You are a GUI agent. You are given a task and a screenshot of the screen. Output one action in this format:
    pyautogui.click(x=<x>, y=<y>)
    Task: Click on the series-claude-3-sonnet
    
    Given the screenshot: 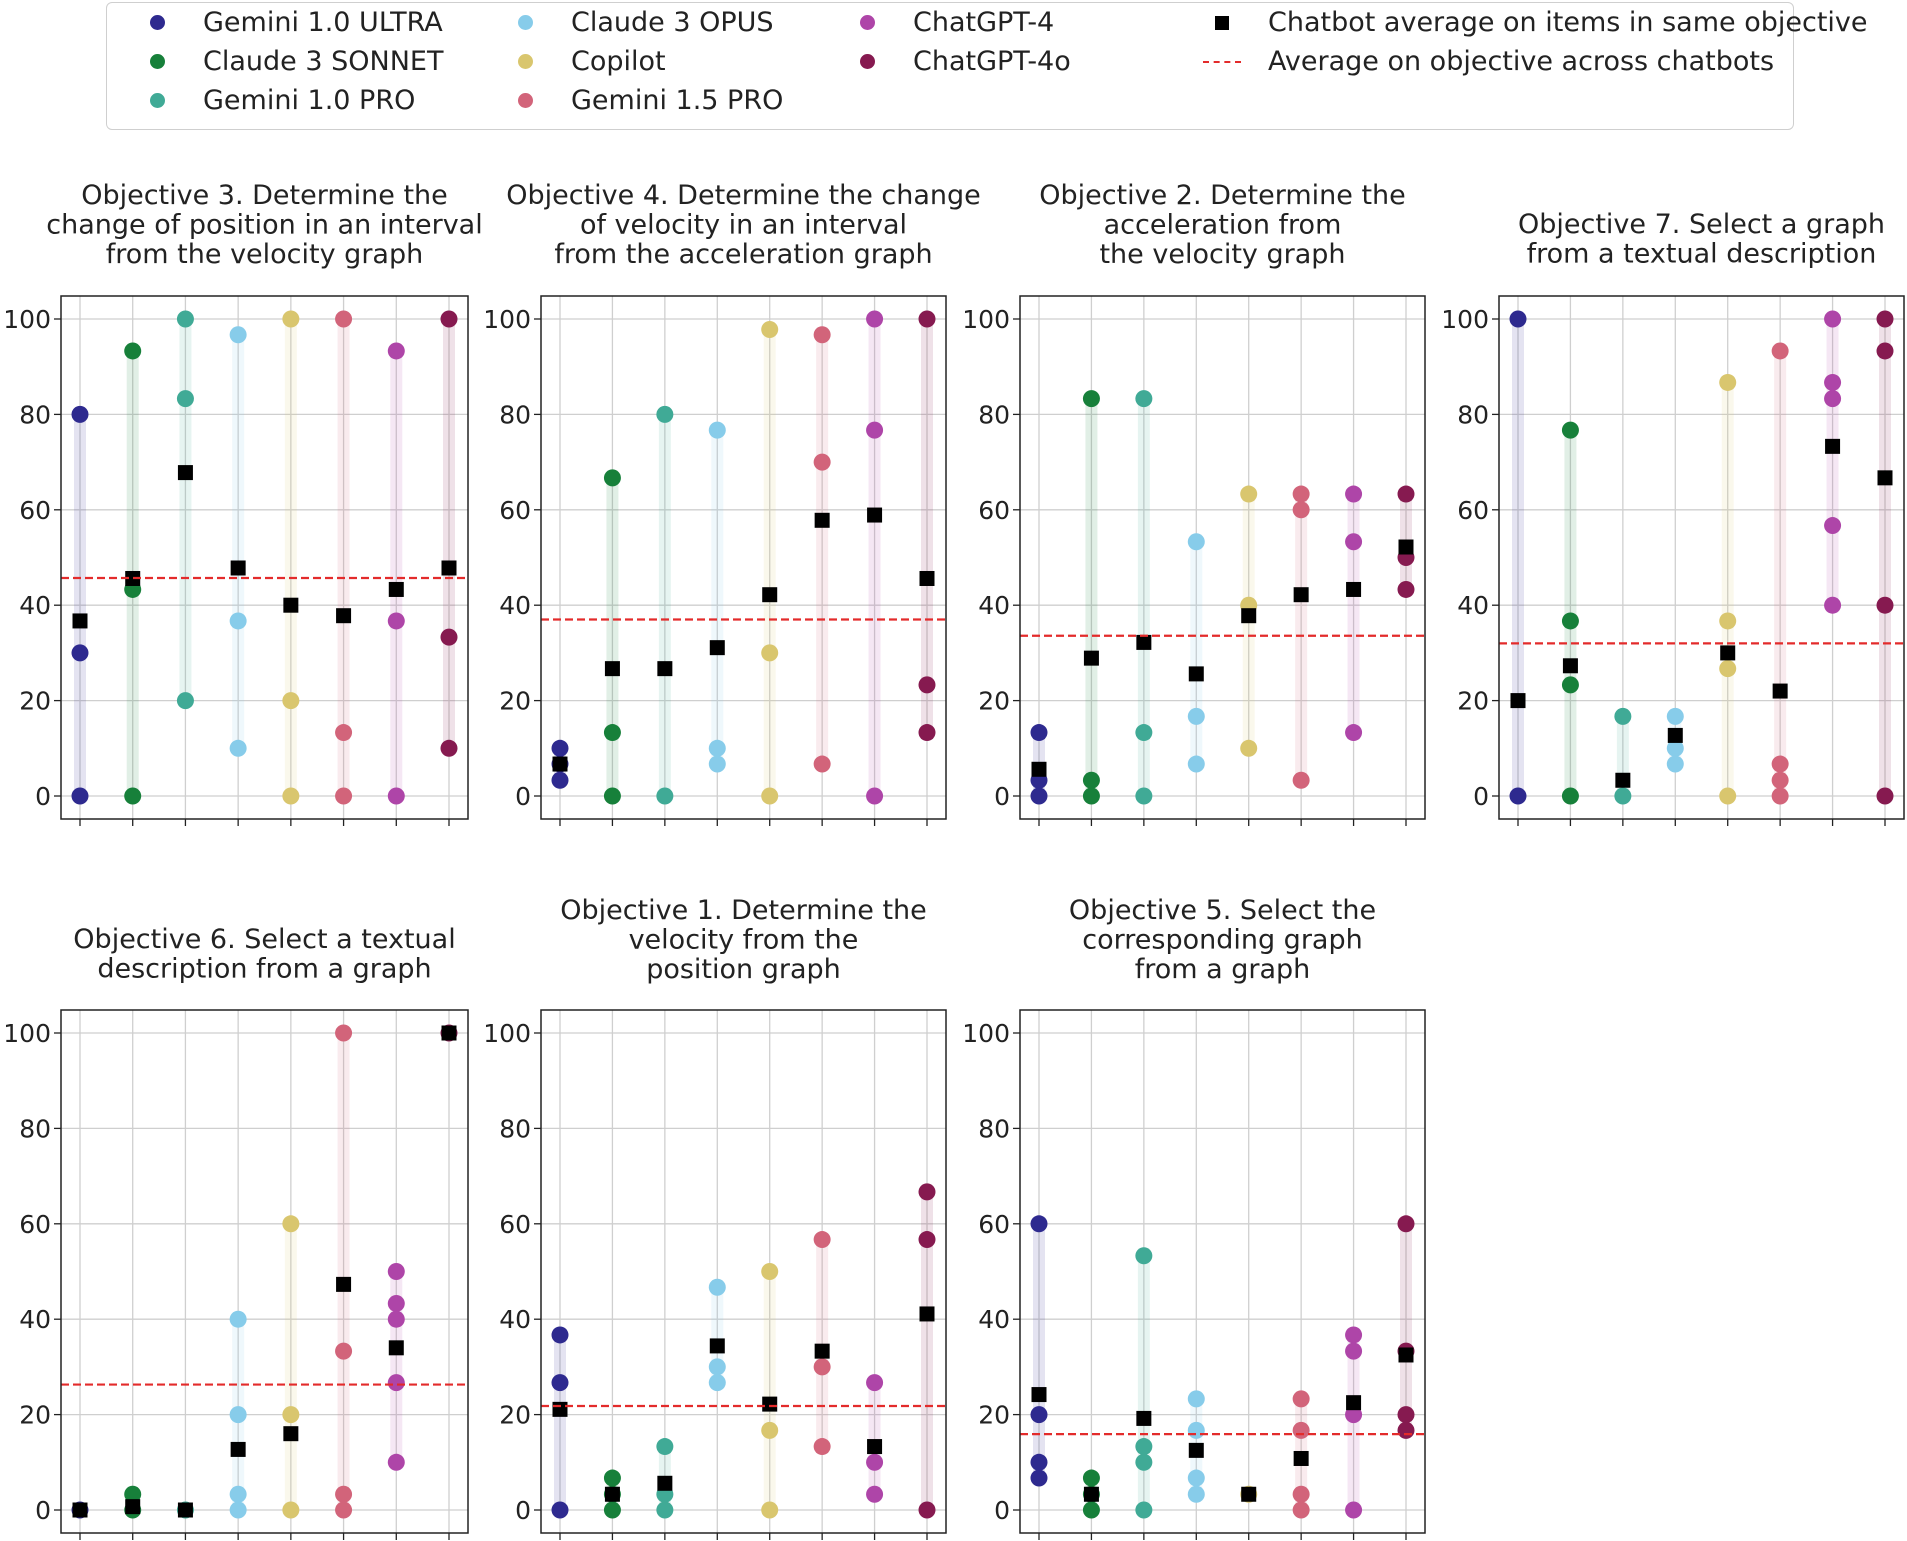 What is the action you would take?
    pyautogui.click(x=133, y=573)
    